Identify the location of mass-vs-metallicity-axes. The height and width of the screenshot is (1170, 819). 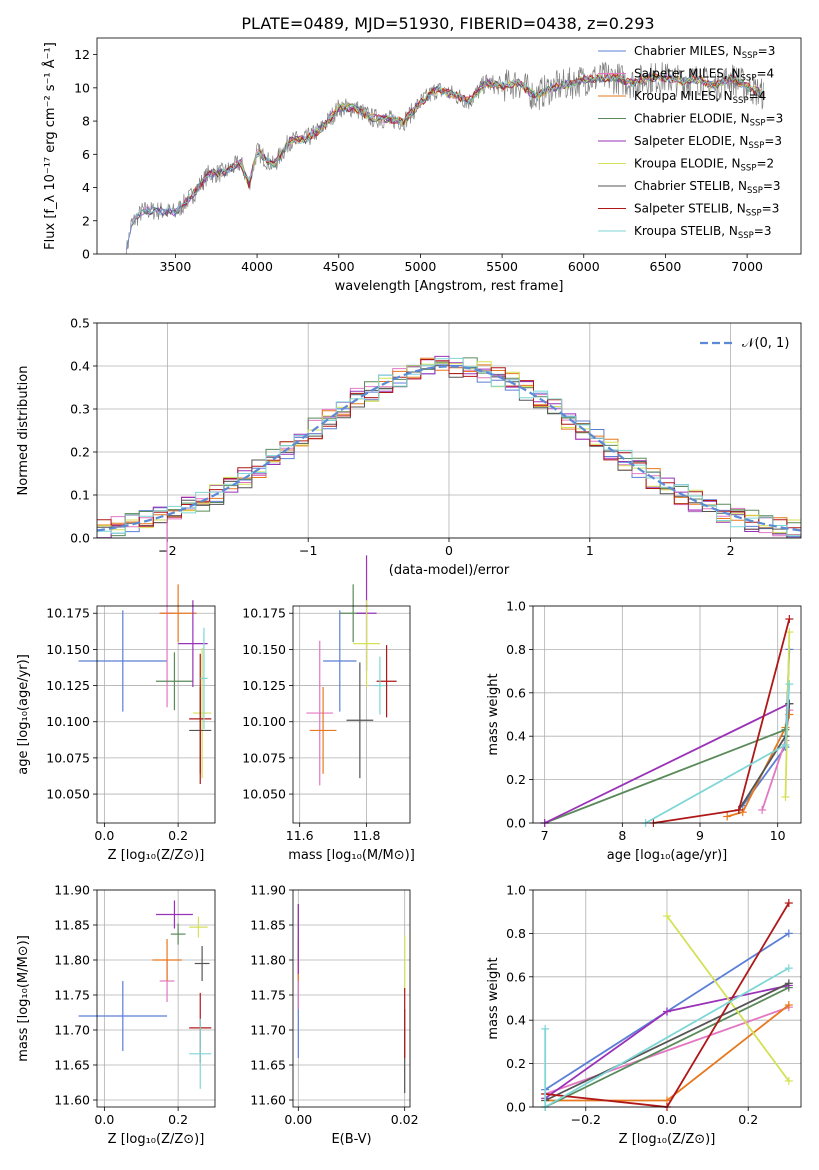
(154, 1000).